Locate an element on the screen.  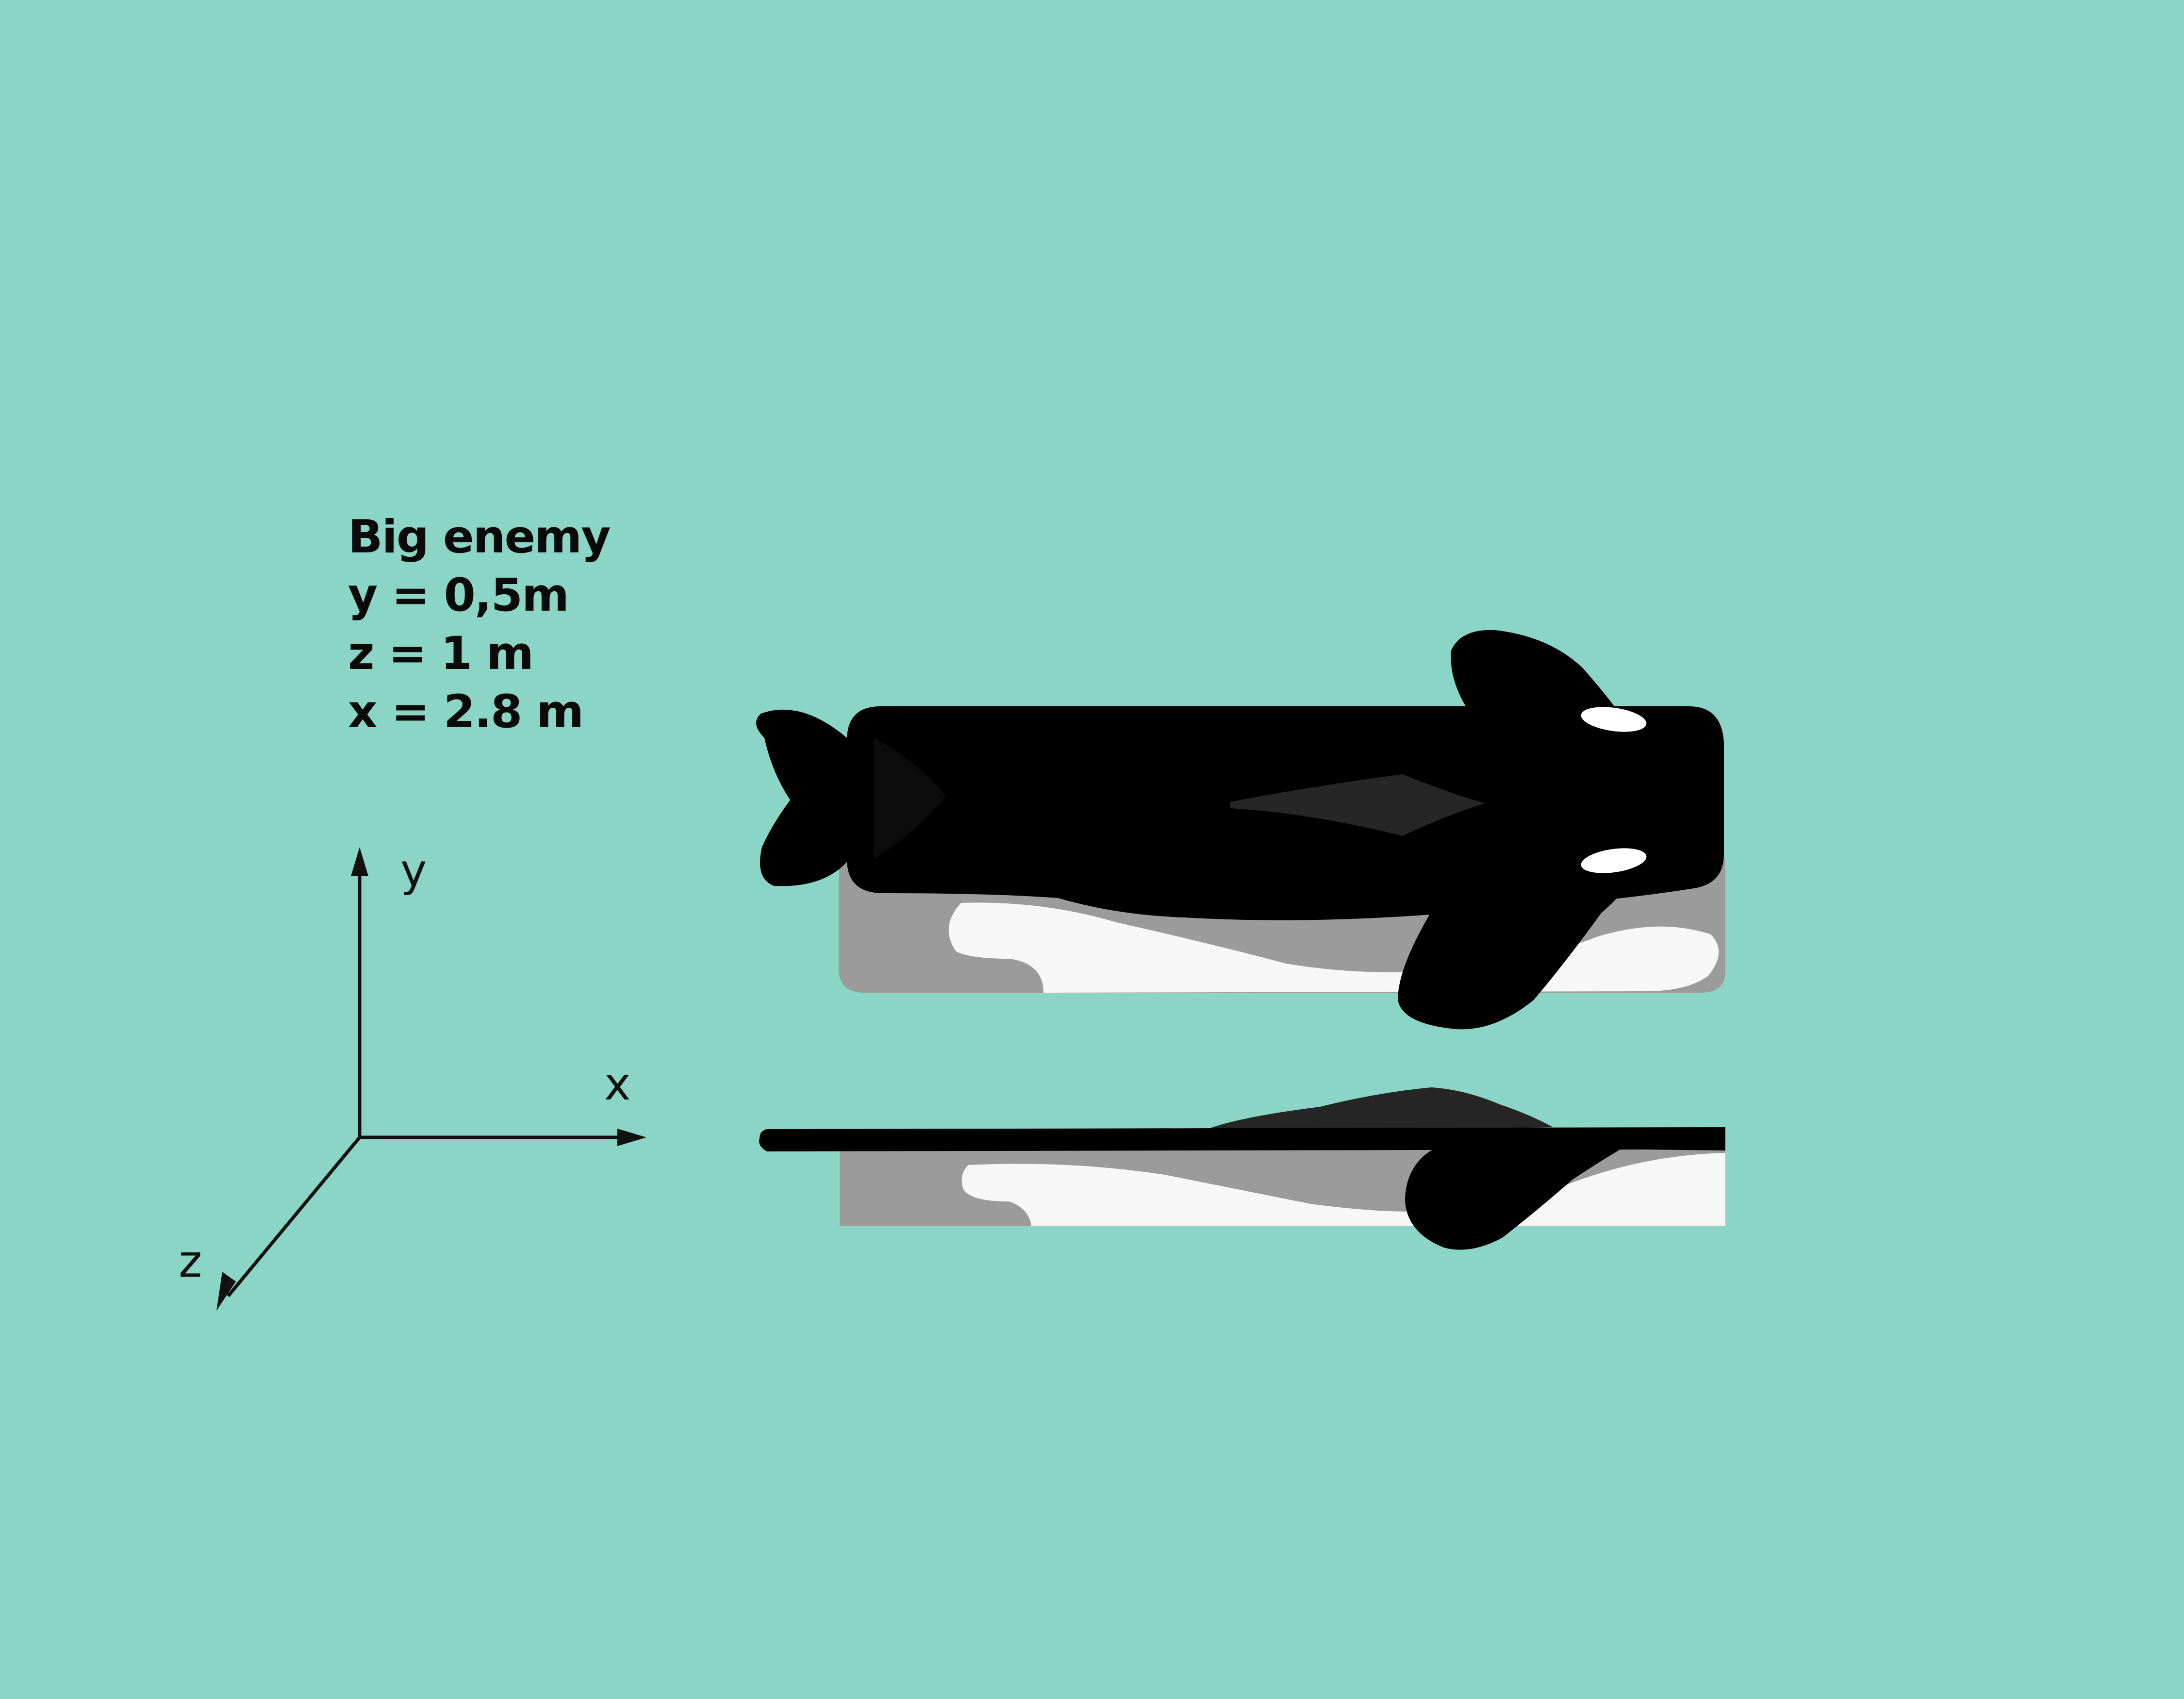
dimension-x: x = 2.8 m is located at coordinates (466, 711).